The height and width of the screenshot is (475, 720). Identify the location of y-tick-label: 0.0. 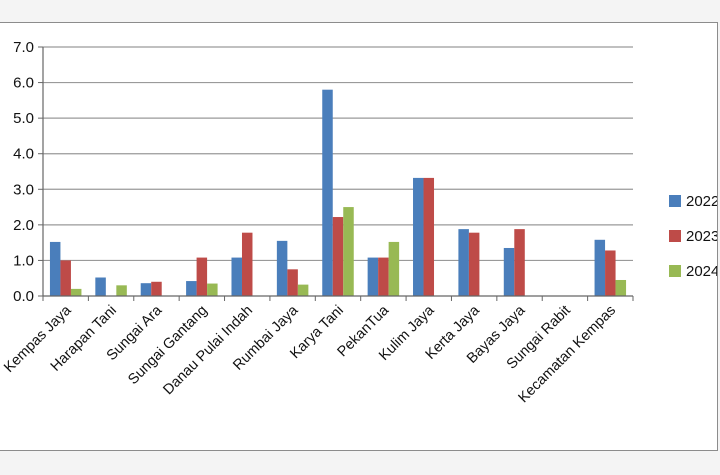
(23, 296).